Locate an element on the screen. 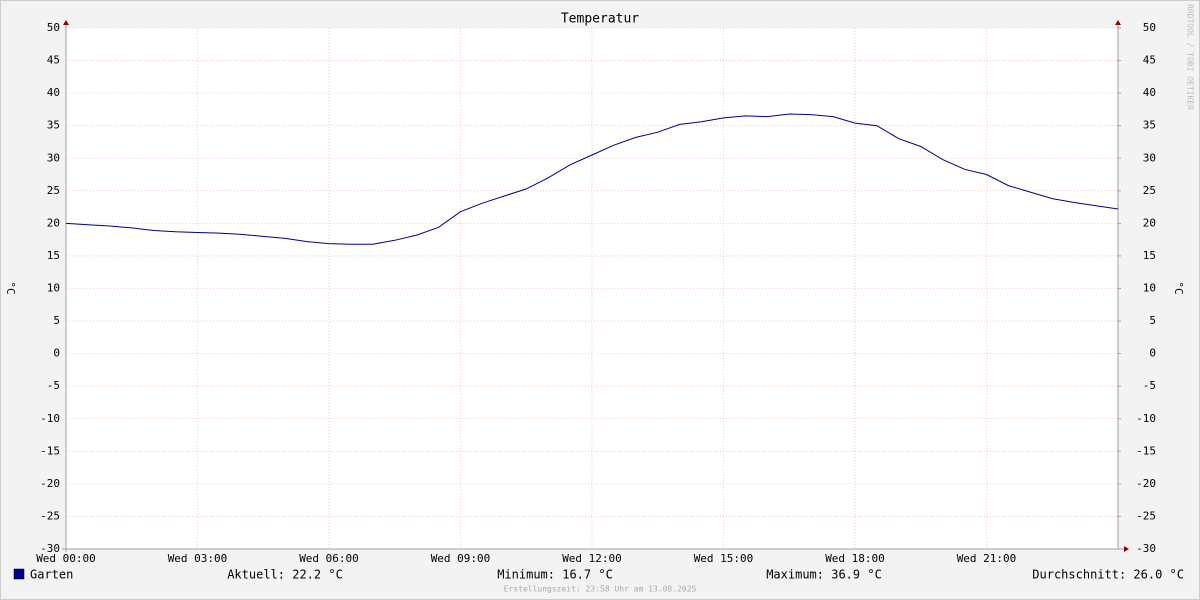 Image resolution: width=1200 pixels, height=600 pixels. y2-axis-label: °C is located at coordinates (1178, 287).